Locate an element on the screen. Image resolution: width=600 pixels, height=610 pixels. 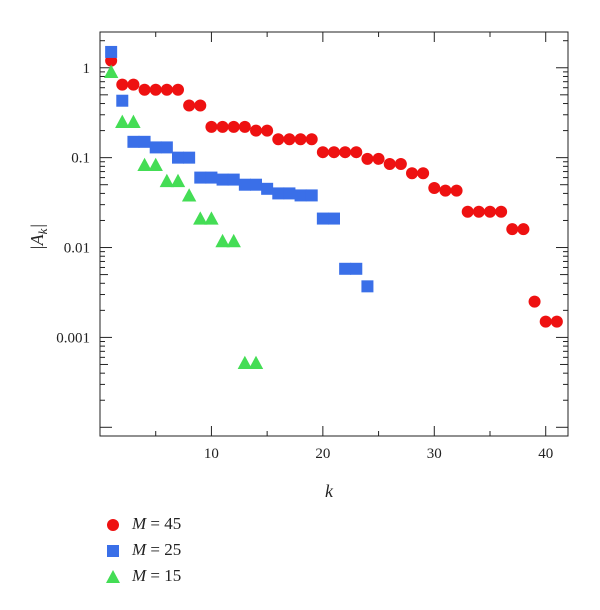
series-triangle is located at coordinates (183, 217).